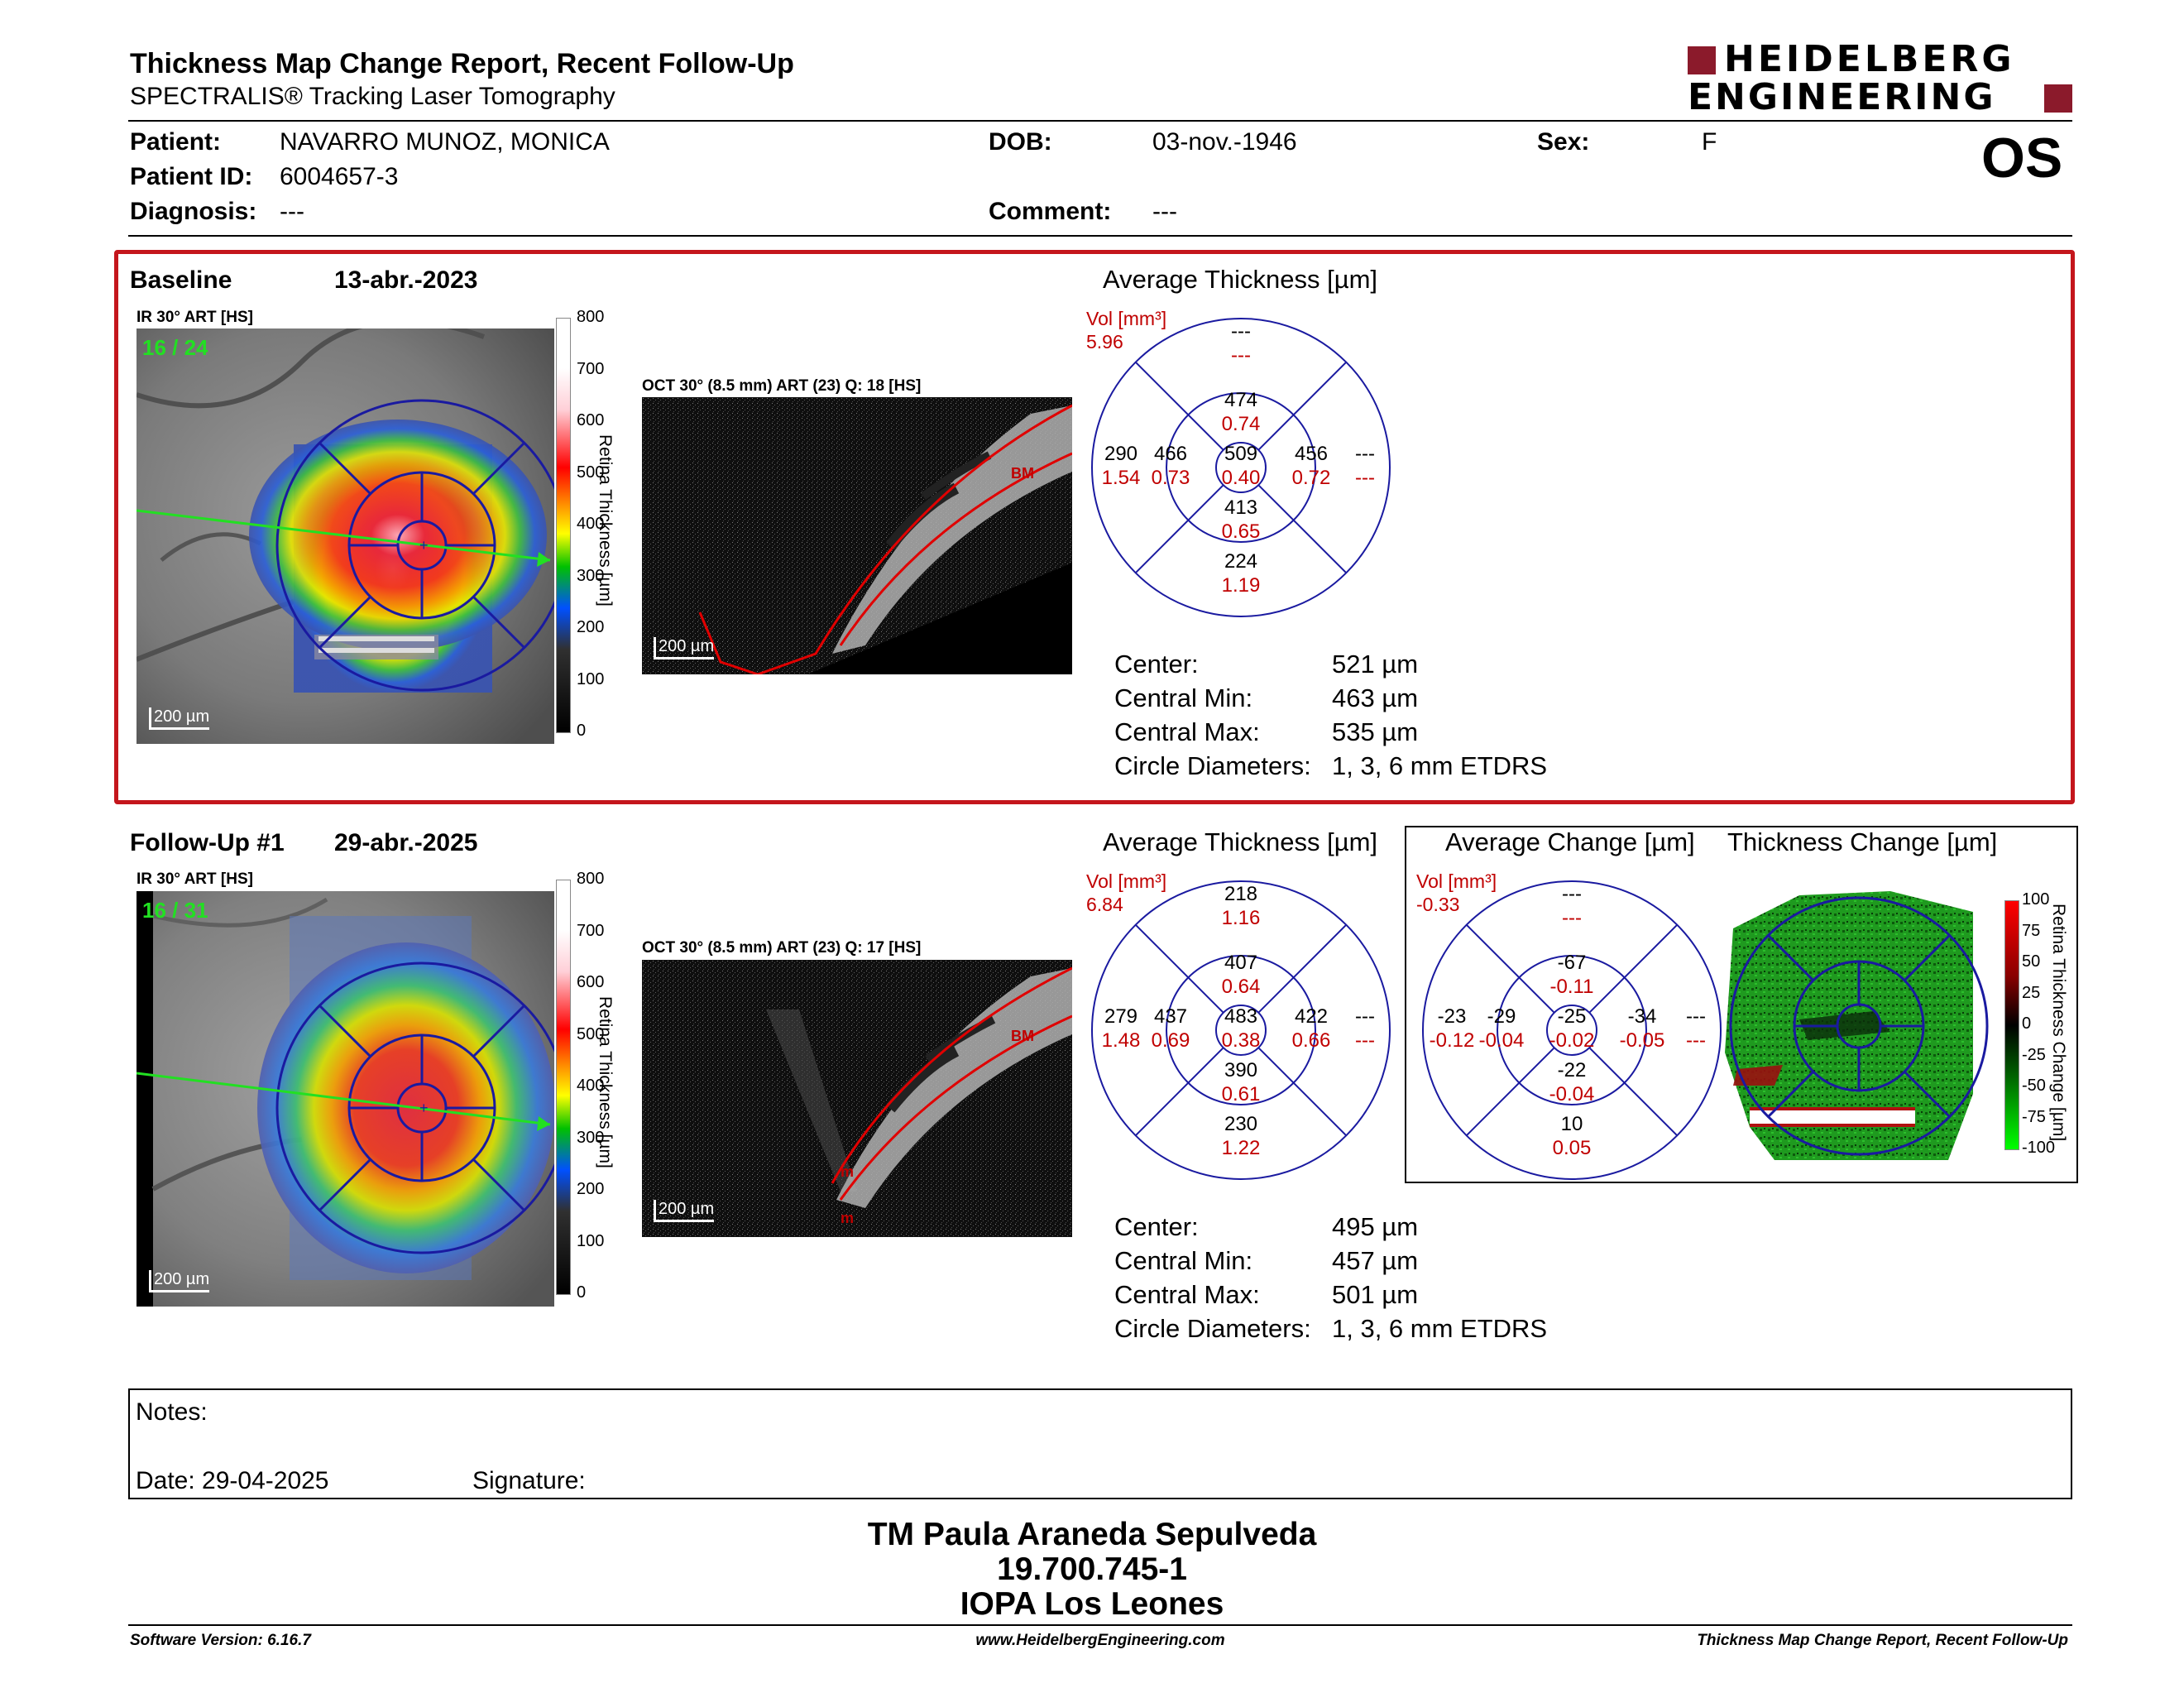 Image resolution: width=2184 pixels, height=1688 pixels. Describe the element at coordinates (345, 1099) in the screenshot. I see `followup-fundus-image: +` at that location.